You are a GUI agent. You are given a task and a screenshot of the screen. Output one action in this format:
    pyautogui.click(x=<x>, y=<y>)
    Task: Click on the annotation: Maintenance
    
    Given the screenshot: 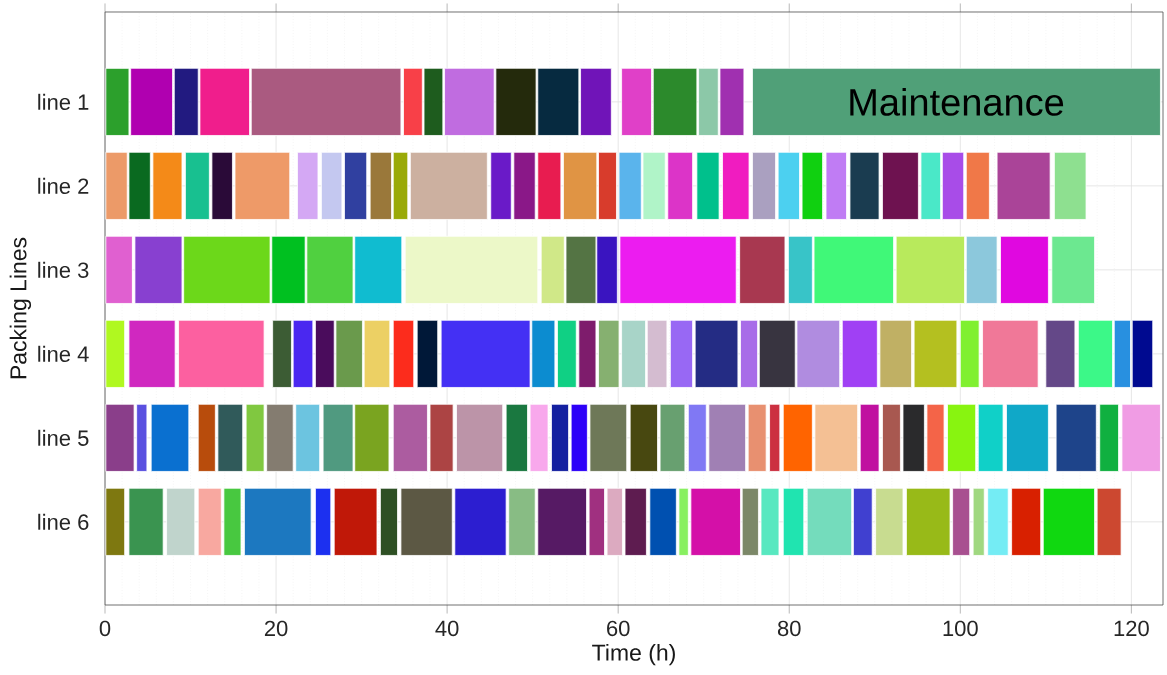 What is the action you would take?
    pyautogui.click(x=957, y=101)
    